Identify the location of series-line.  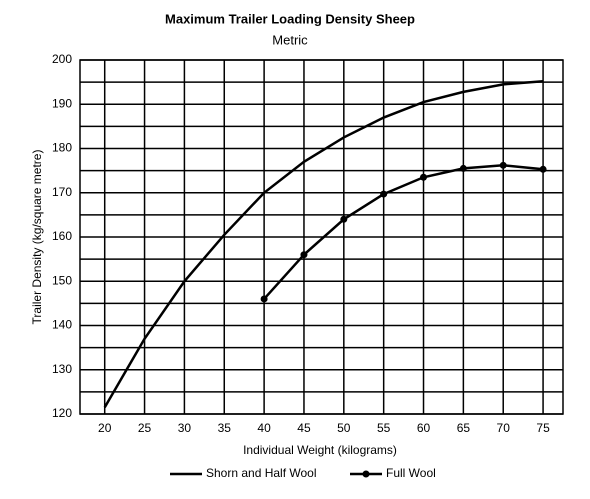
(403, 232).